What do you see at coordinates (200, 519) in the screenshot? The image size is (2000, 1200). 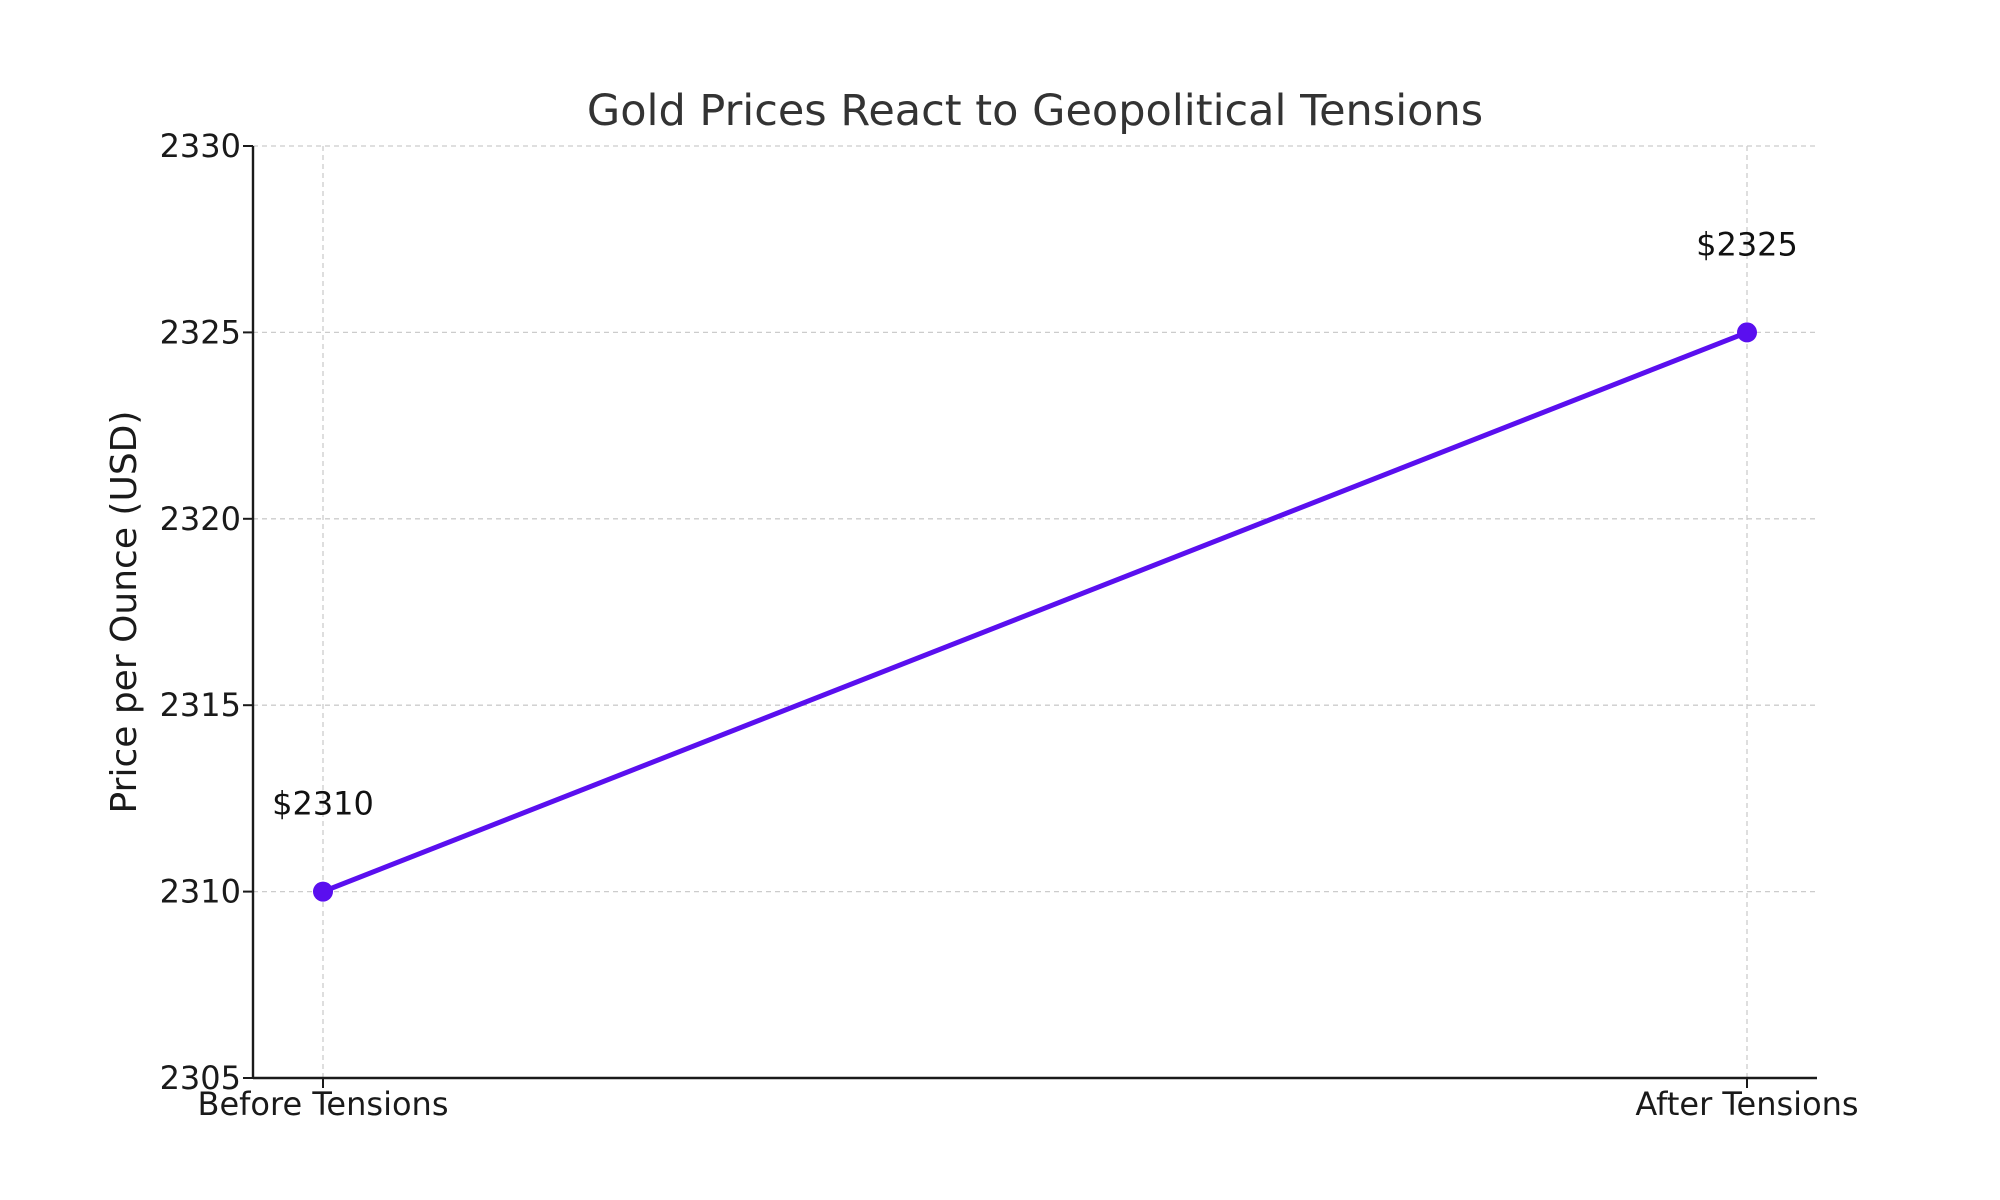 I see `y-tick-label: 2320` at bounding box center [200, 519].